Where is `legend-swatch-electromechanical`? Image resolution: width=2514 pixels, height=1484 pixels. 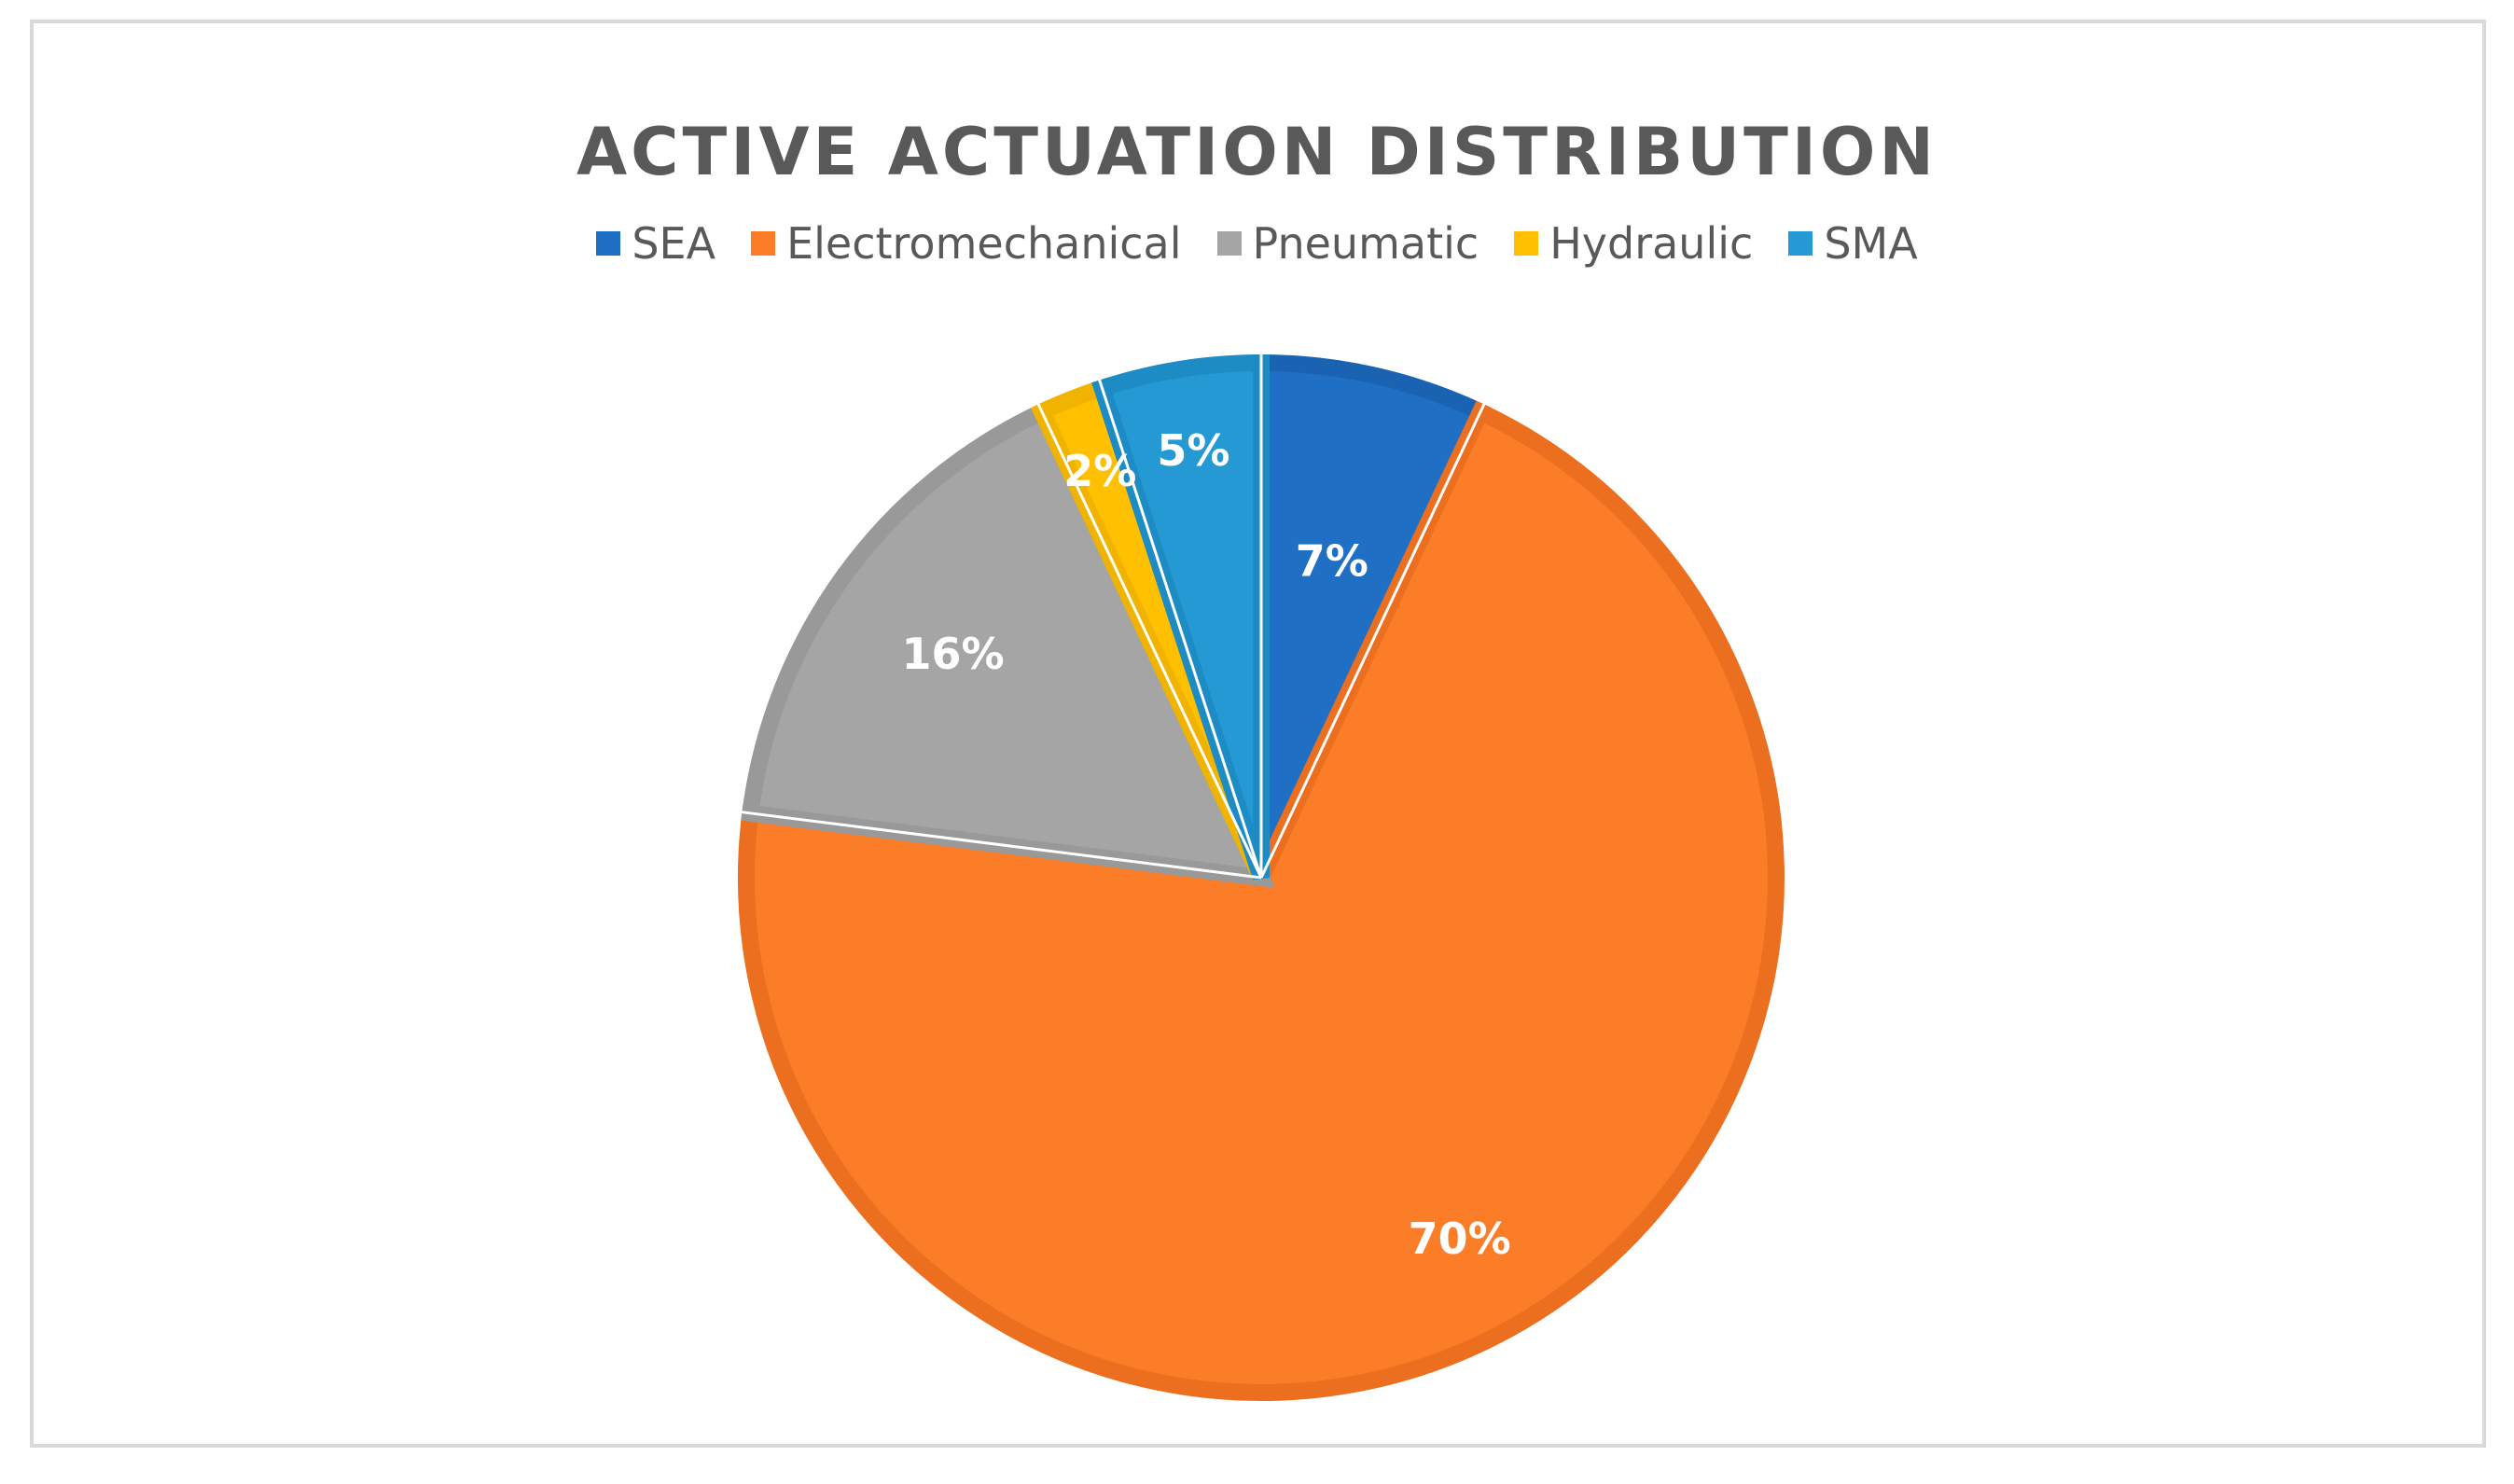
legend-swatch-electromechanical is located at coordinates (763, 243).